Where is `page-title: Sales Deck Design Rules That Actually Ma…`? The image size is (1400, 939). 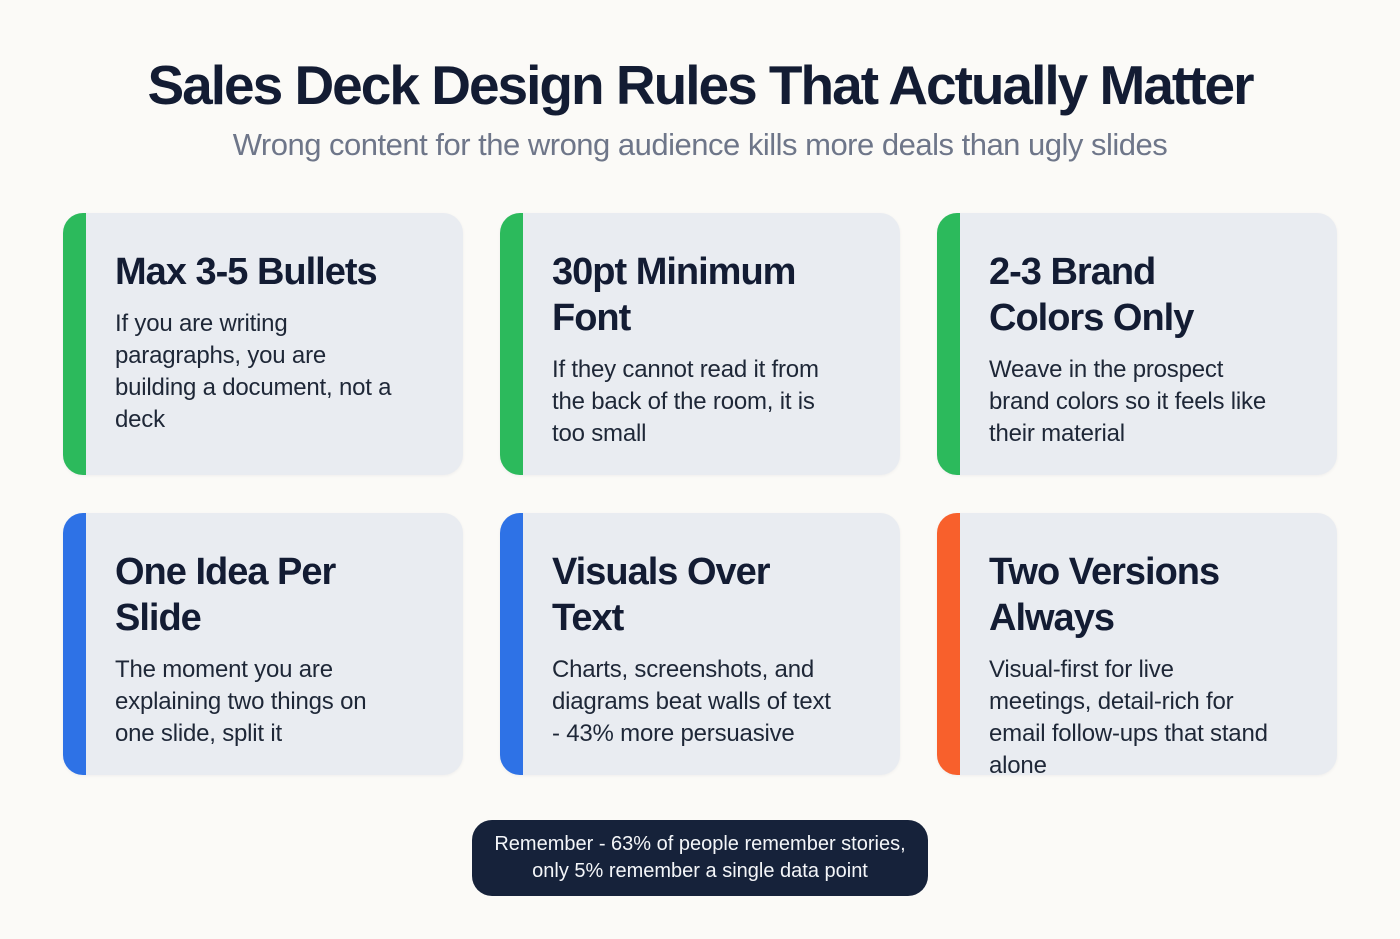 page-title: Sales Deck Design Rules That Actually Ma… is located at coordinates (700, 85).